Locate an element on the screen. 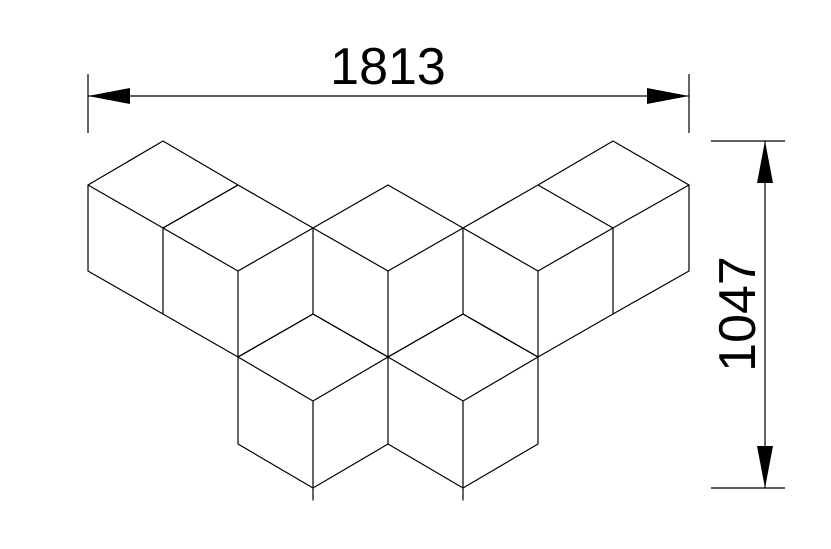 This screenshot has width=831, height=549. width-dimension: 1813 is located at coordinates (388, 85).